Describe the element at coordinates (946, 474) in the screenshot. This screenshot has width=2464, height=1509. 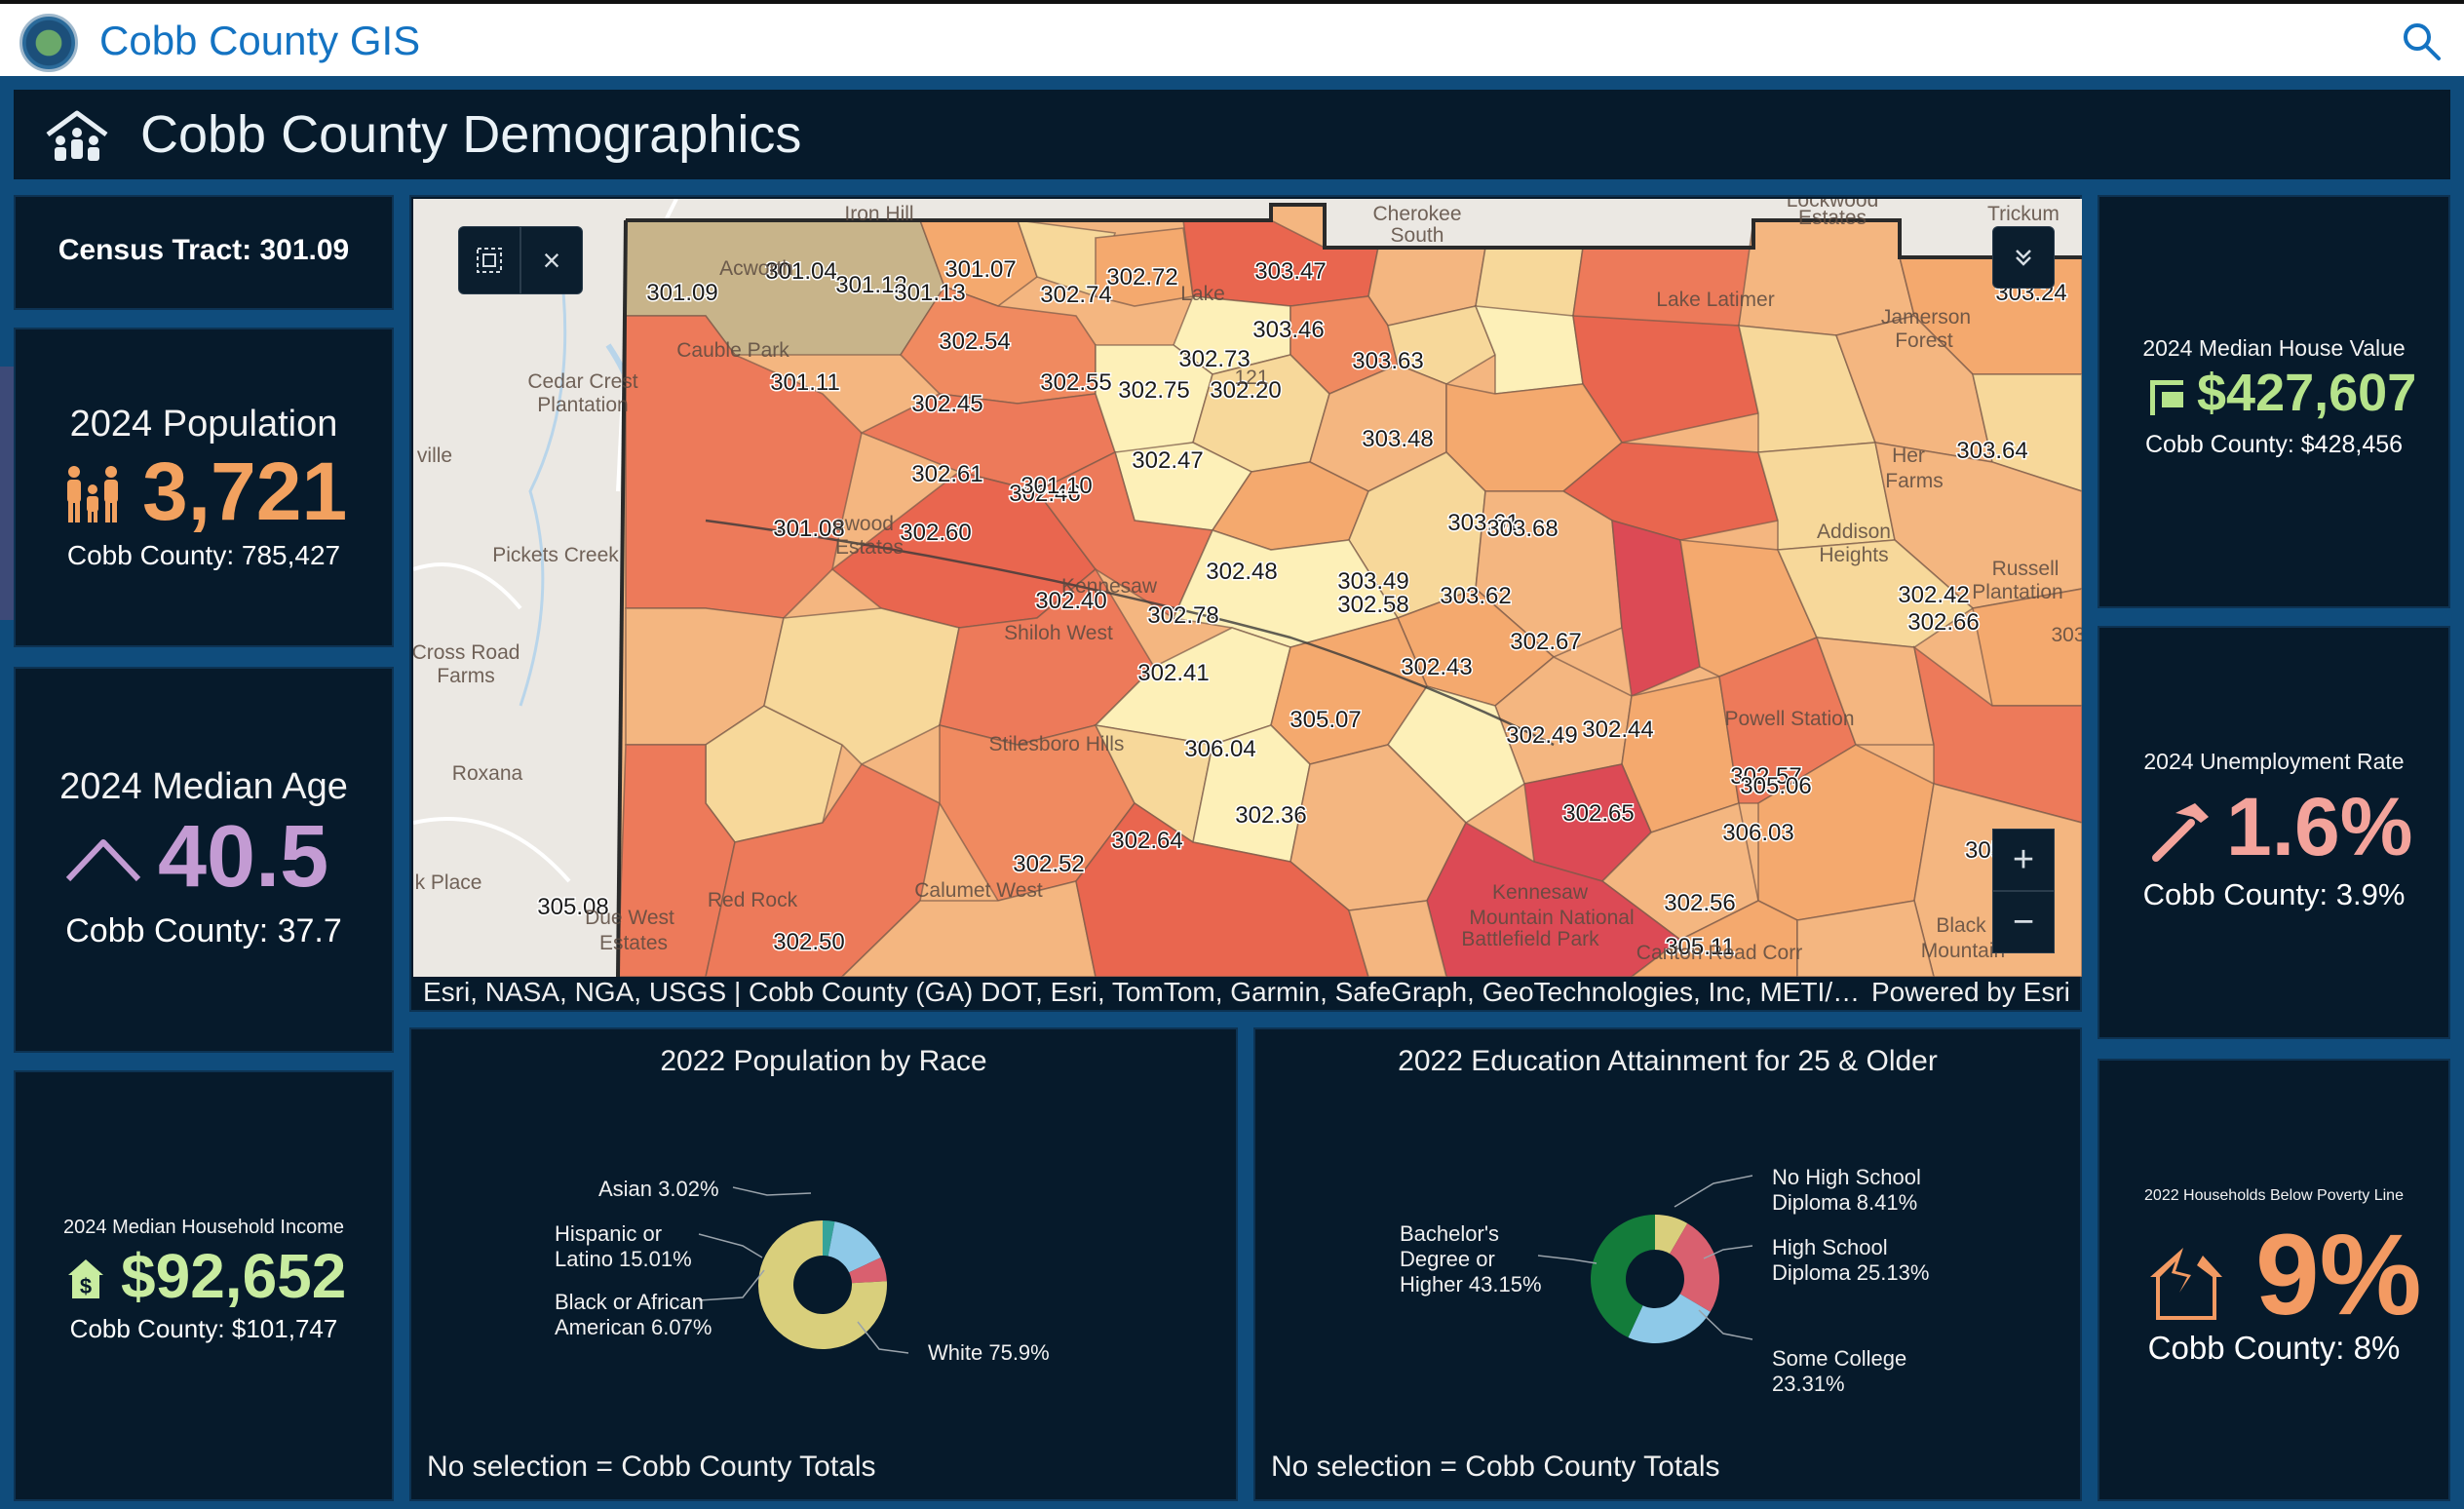
I see `tract-label: 302.61` at that location.